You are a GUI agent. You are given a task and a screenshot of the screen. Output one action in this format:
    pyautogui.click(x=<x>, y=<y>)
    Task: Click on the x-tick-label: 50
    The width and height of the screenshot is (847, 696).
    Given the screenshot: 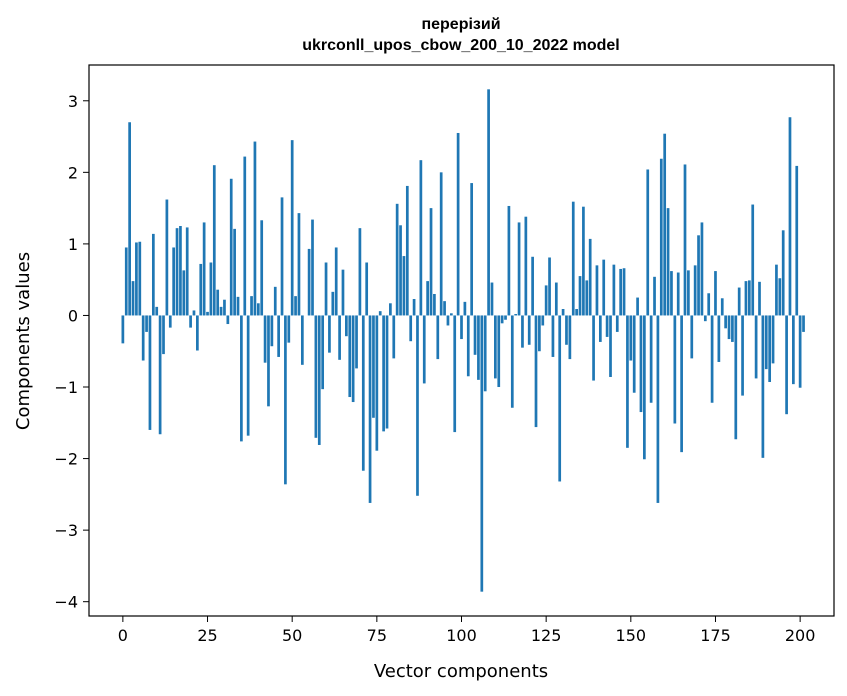 What is the action you would take?
    pyautogui.click(x=292, y=635)
    